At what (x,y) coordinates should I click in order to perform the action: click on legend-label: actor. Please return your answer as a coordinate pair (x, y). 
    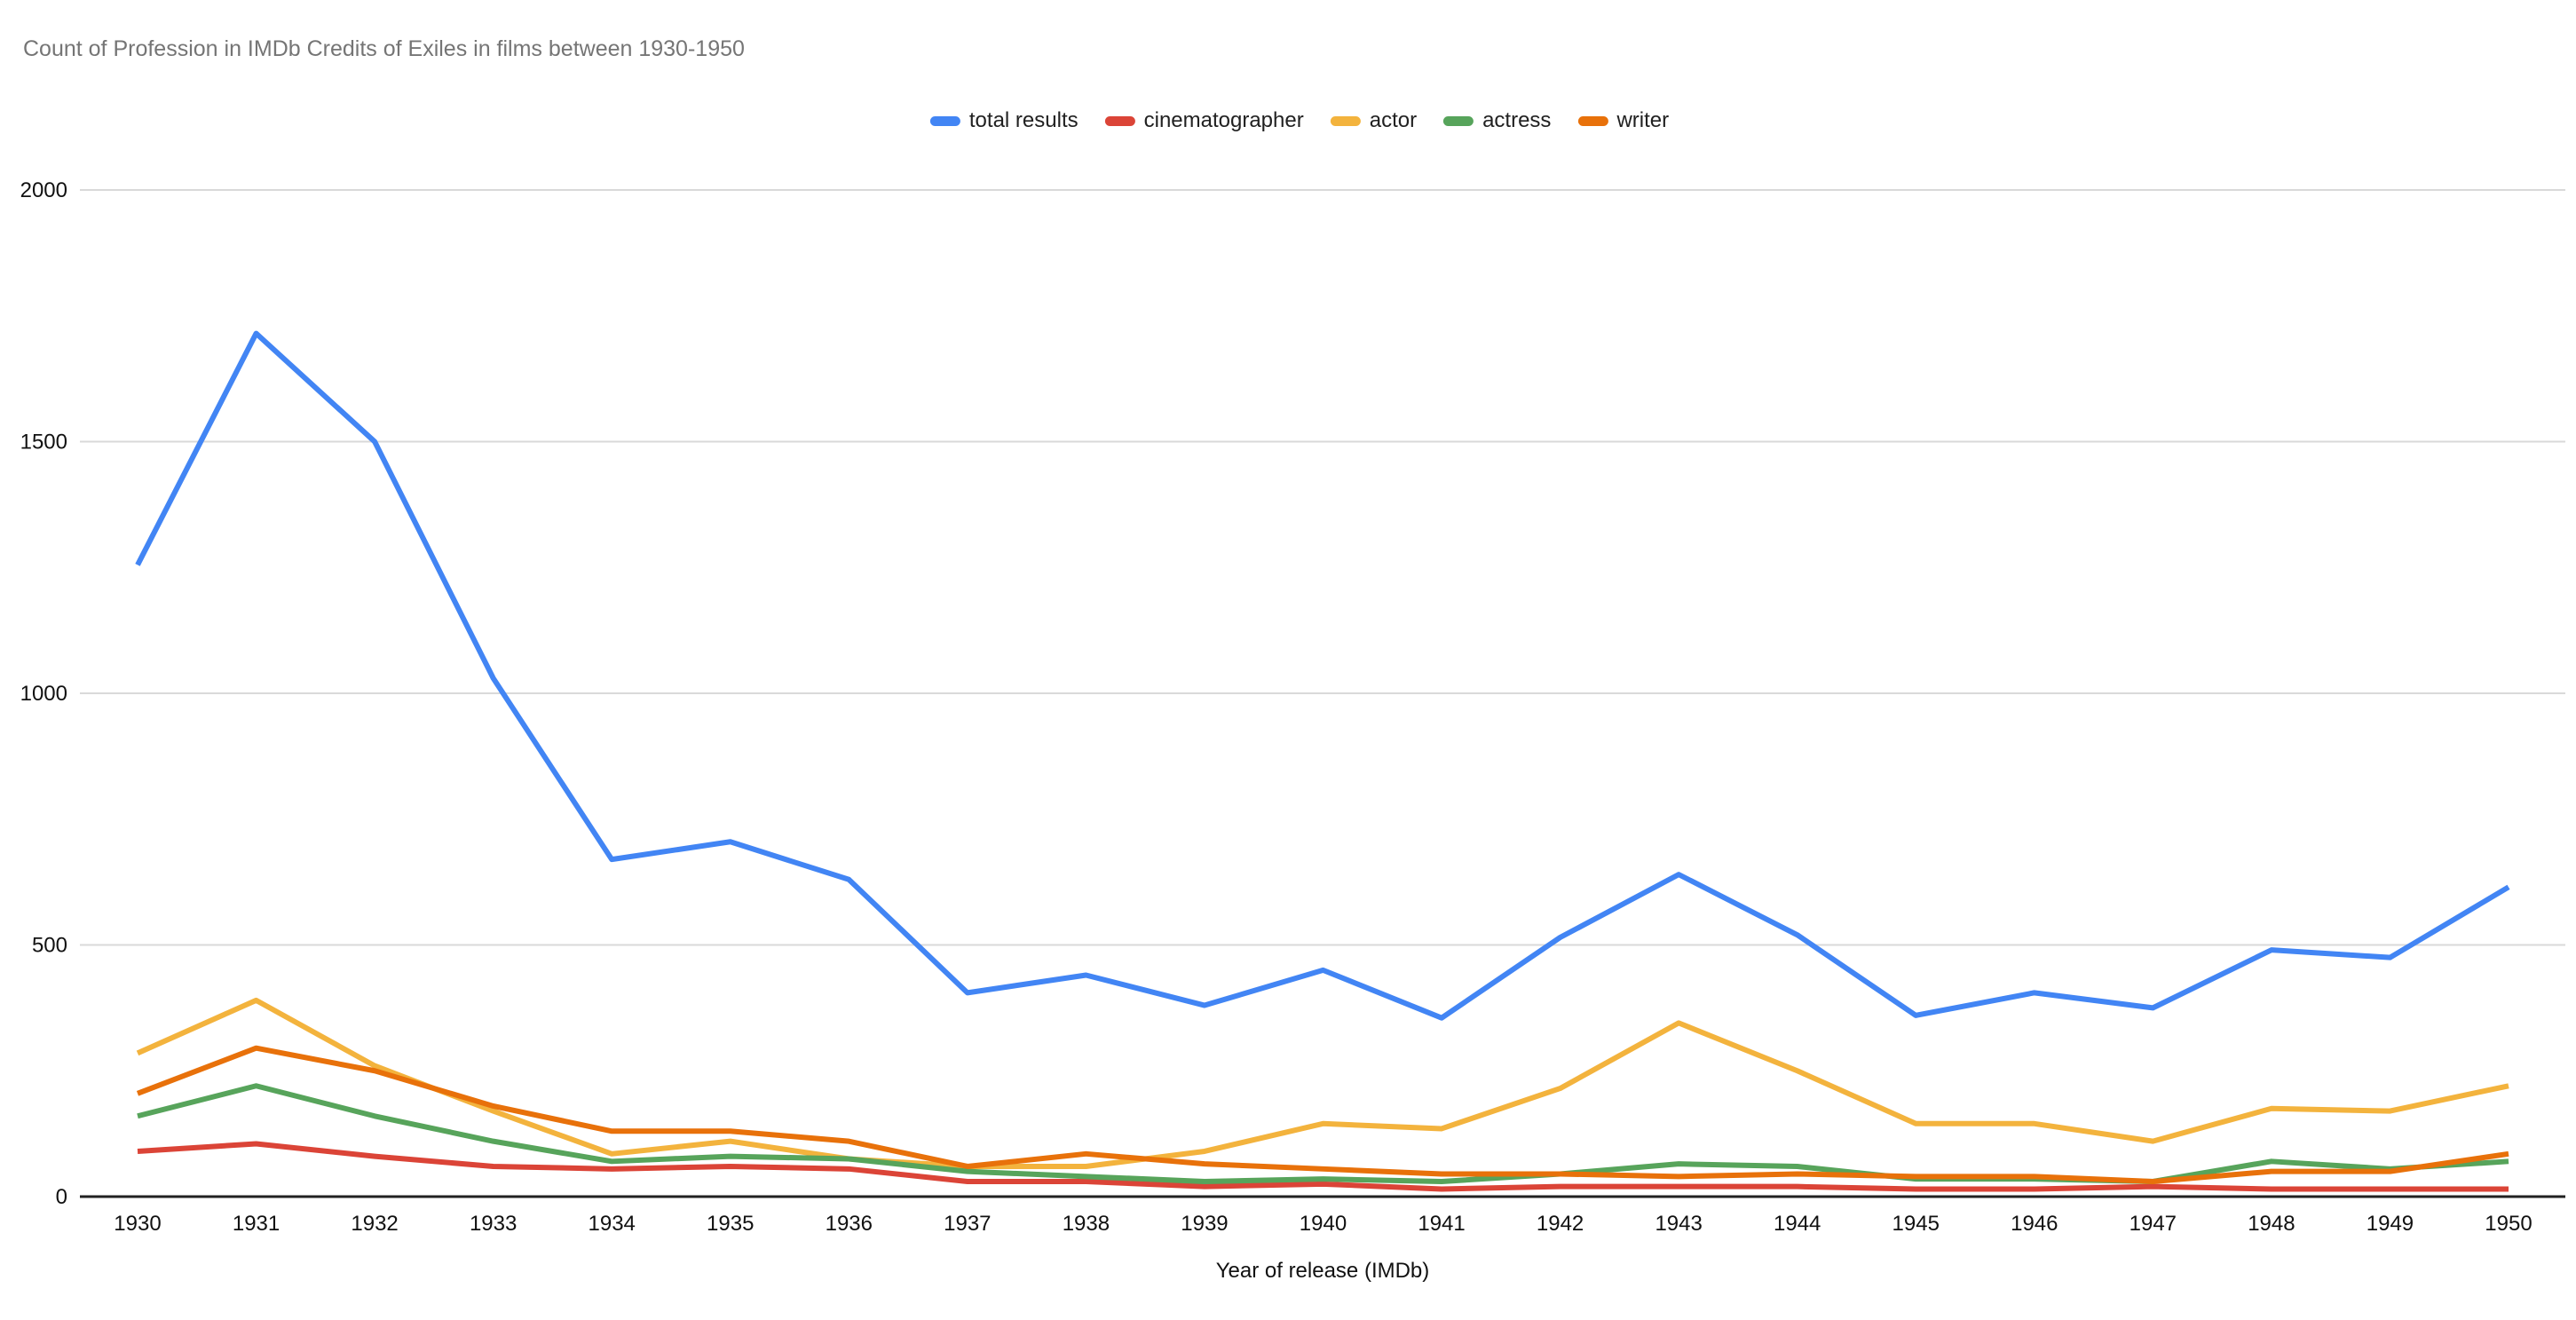
    Looking at the image, I should click on (1393, 120).